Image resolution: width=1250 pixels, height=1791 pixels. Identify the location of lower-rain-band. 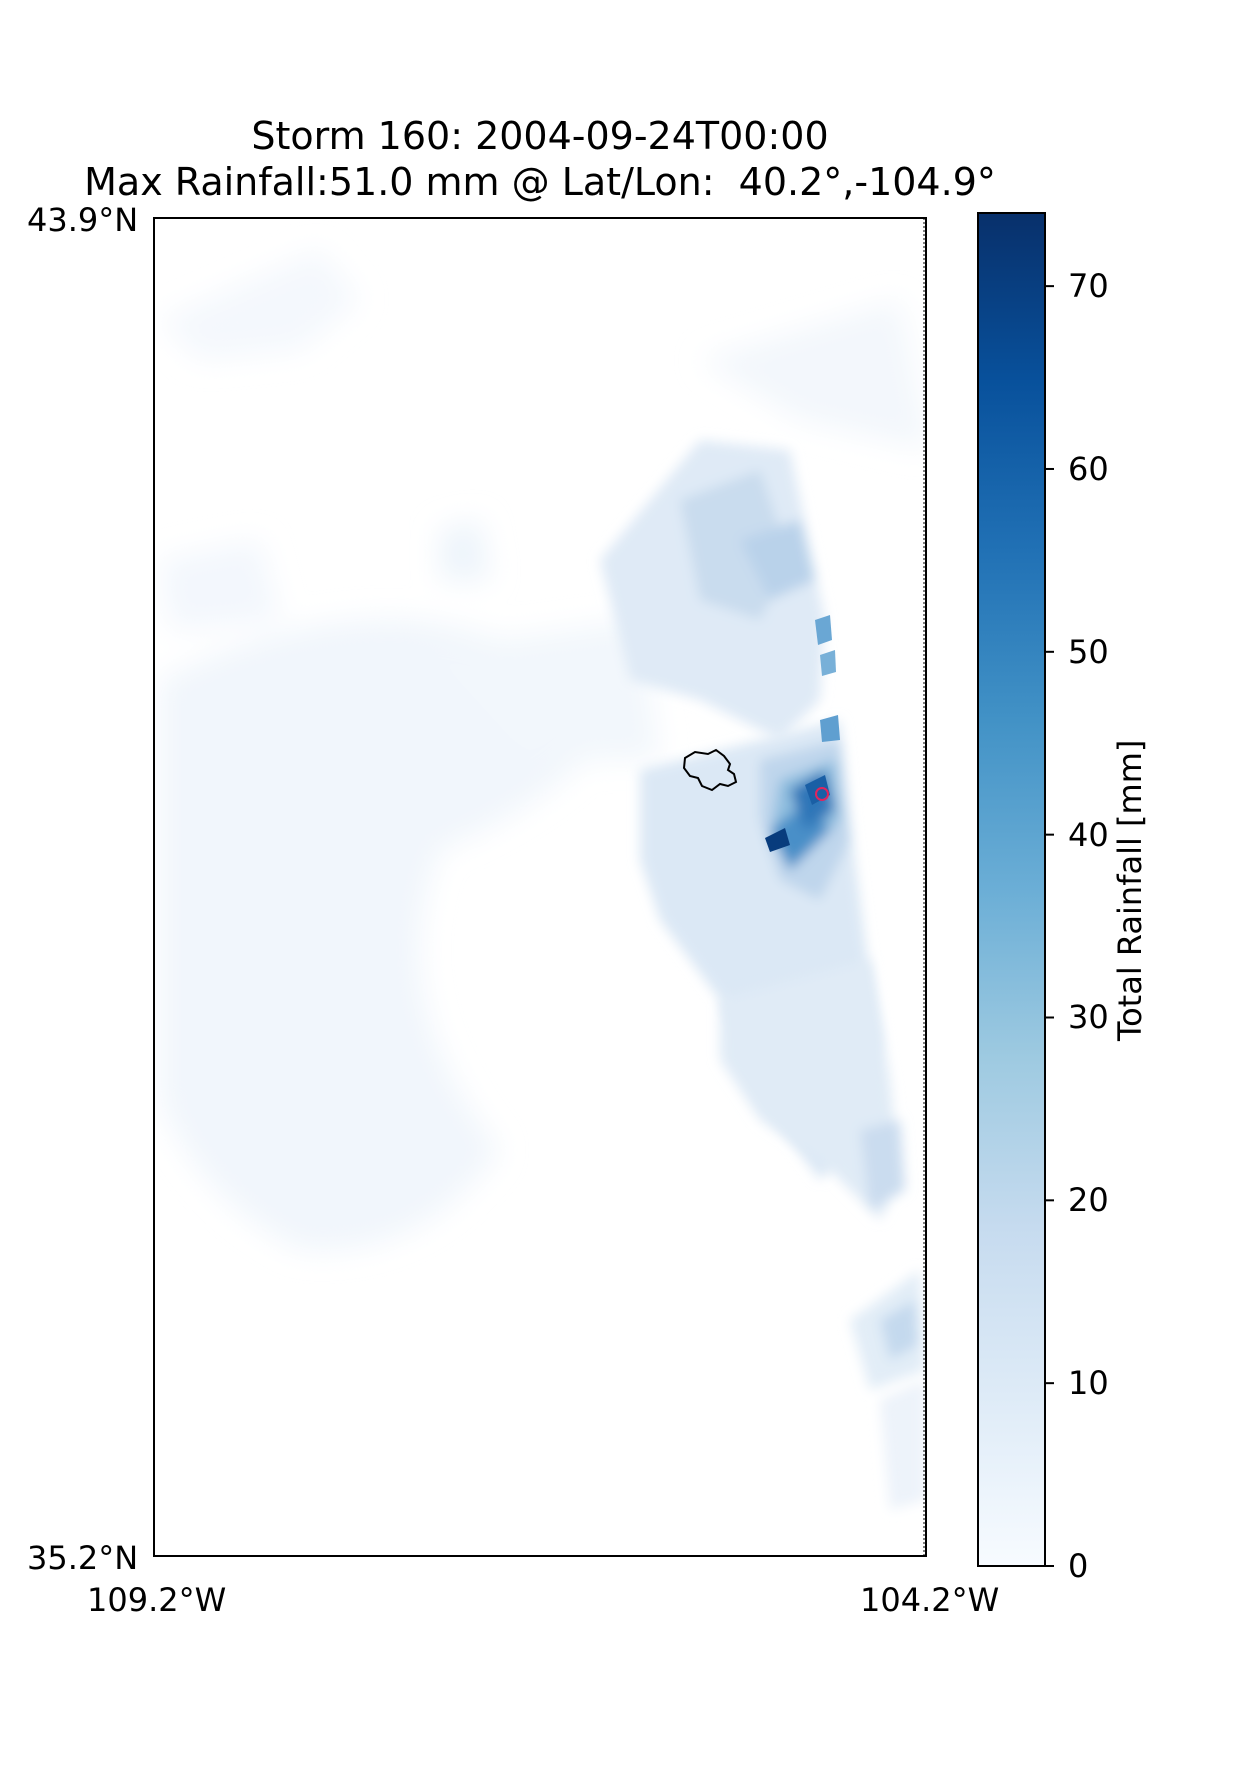
(822, 1235).